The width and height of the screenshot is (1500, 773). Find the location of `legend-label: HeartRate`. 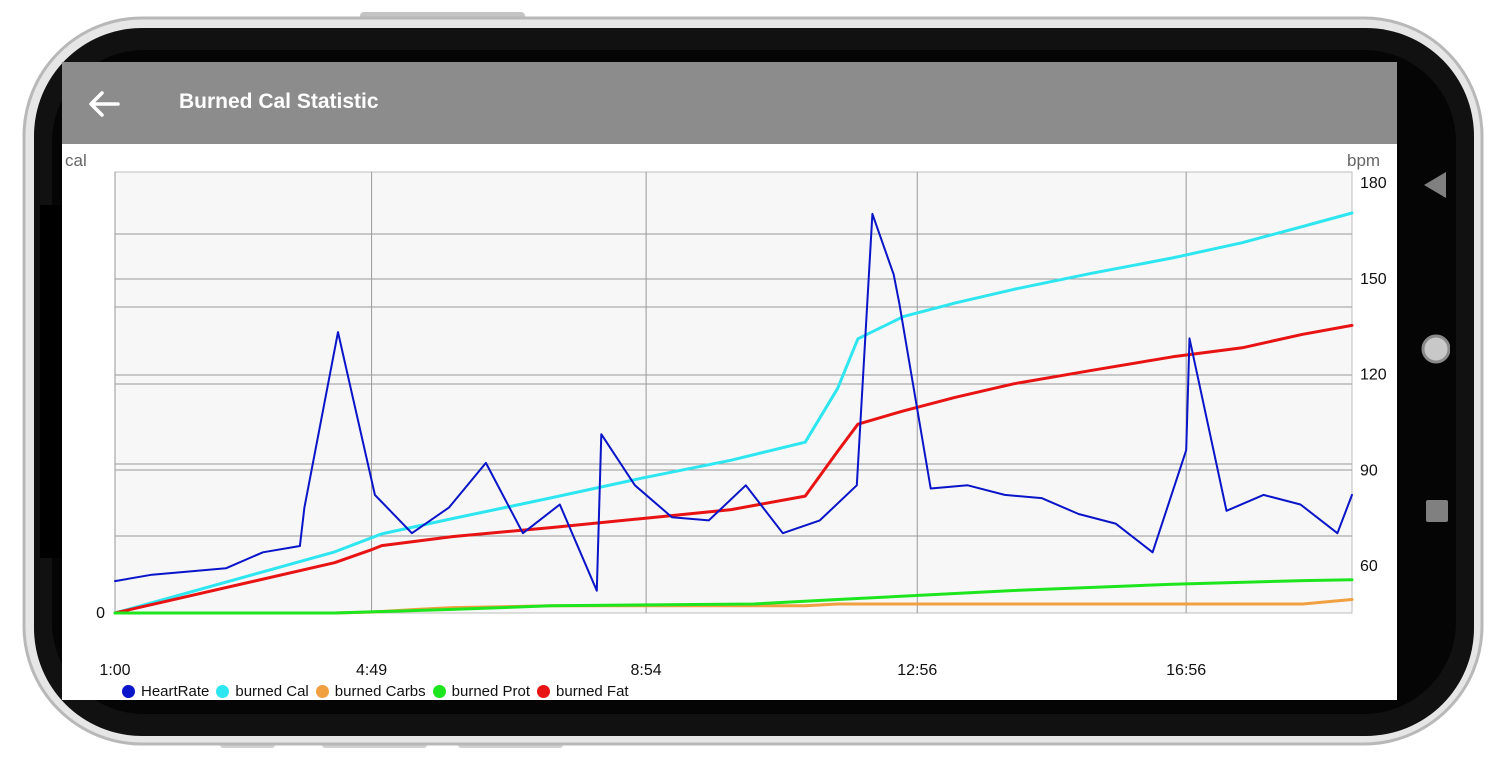

legend-label: HeartRate is located at coordinates (175, 691).